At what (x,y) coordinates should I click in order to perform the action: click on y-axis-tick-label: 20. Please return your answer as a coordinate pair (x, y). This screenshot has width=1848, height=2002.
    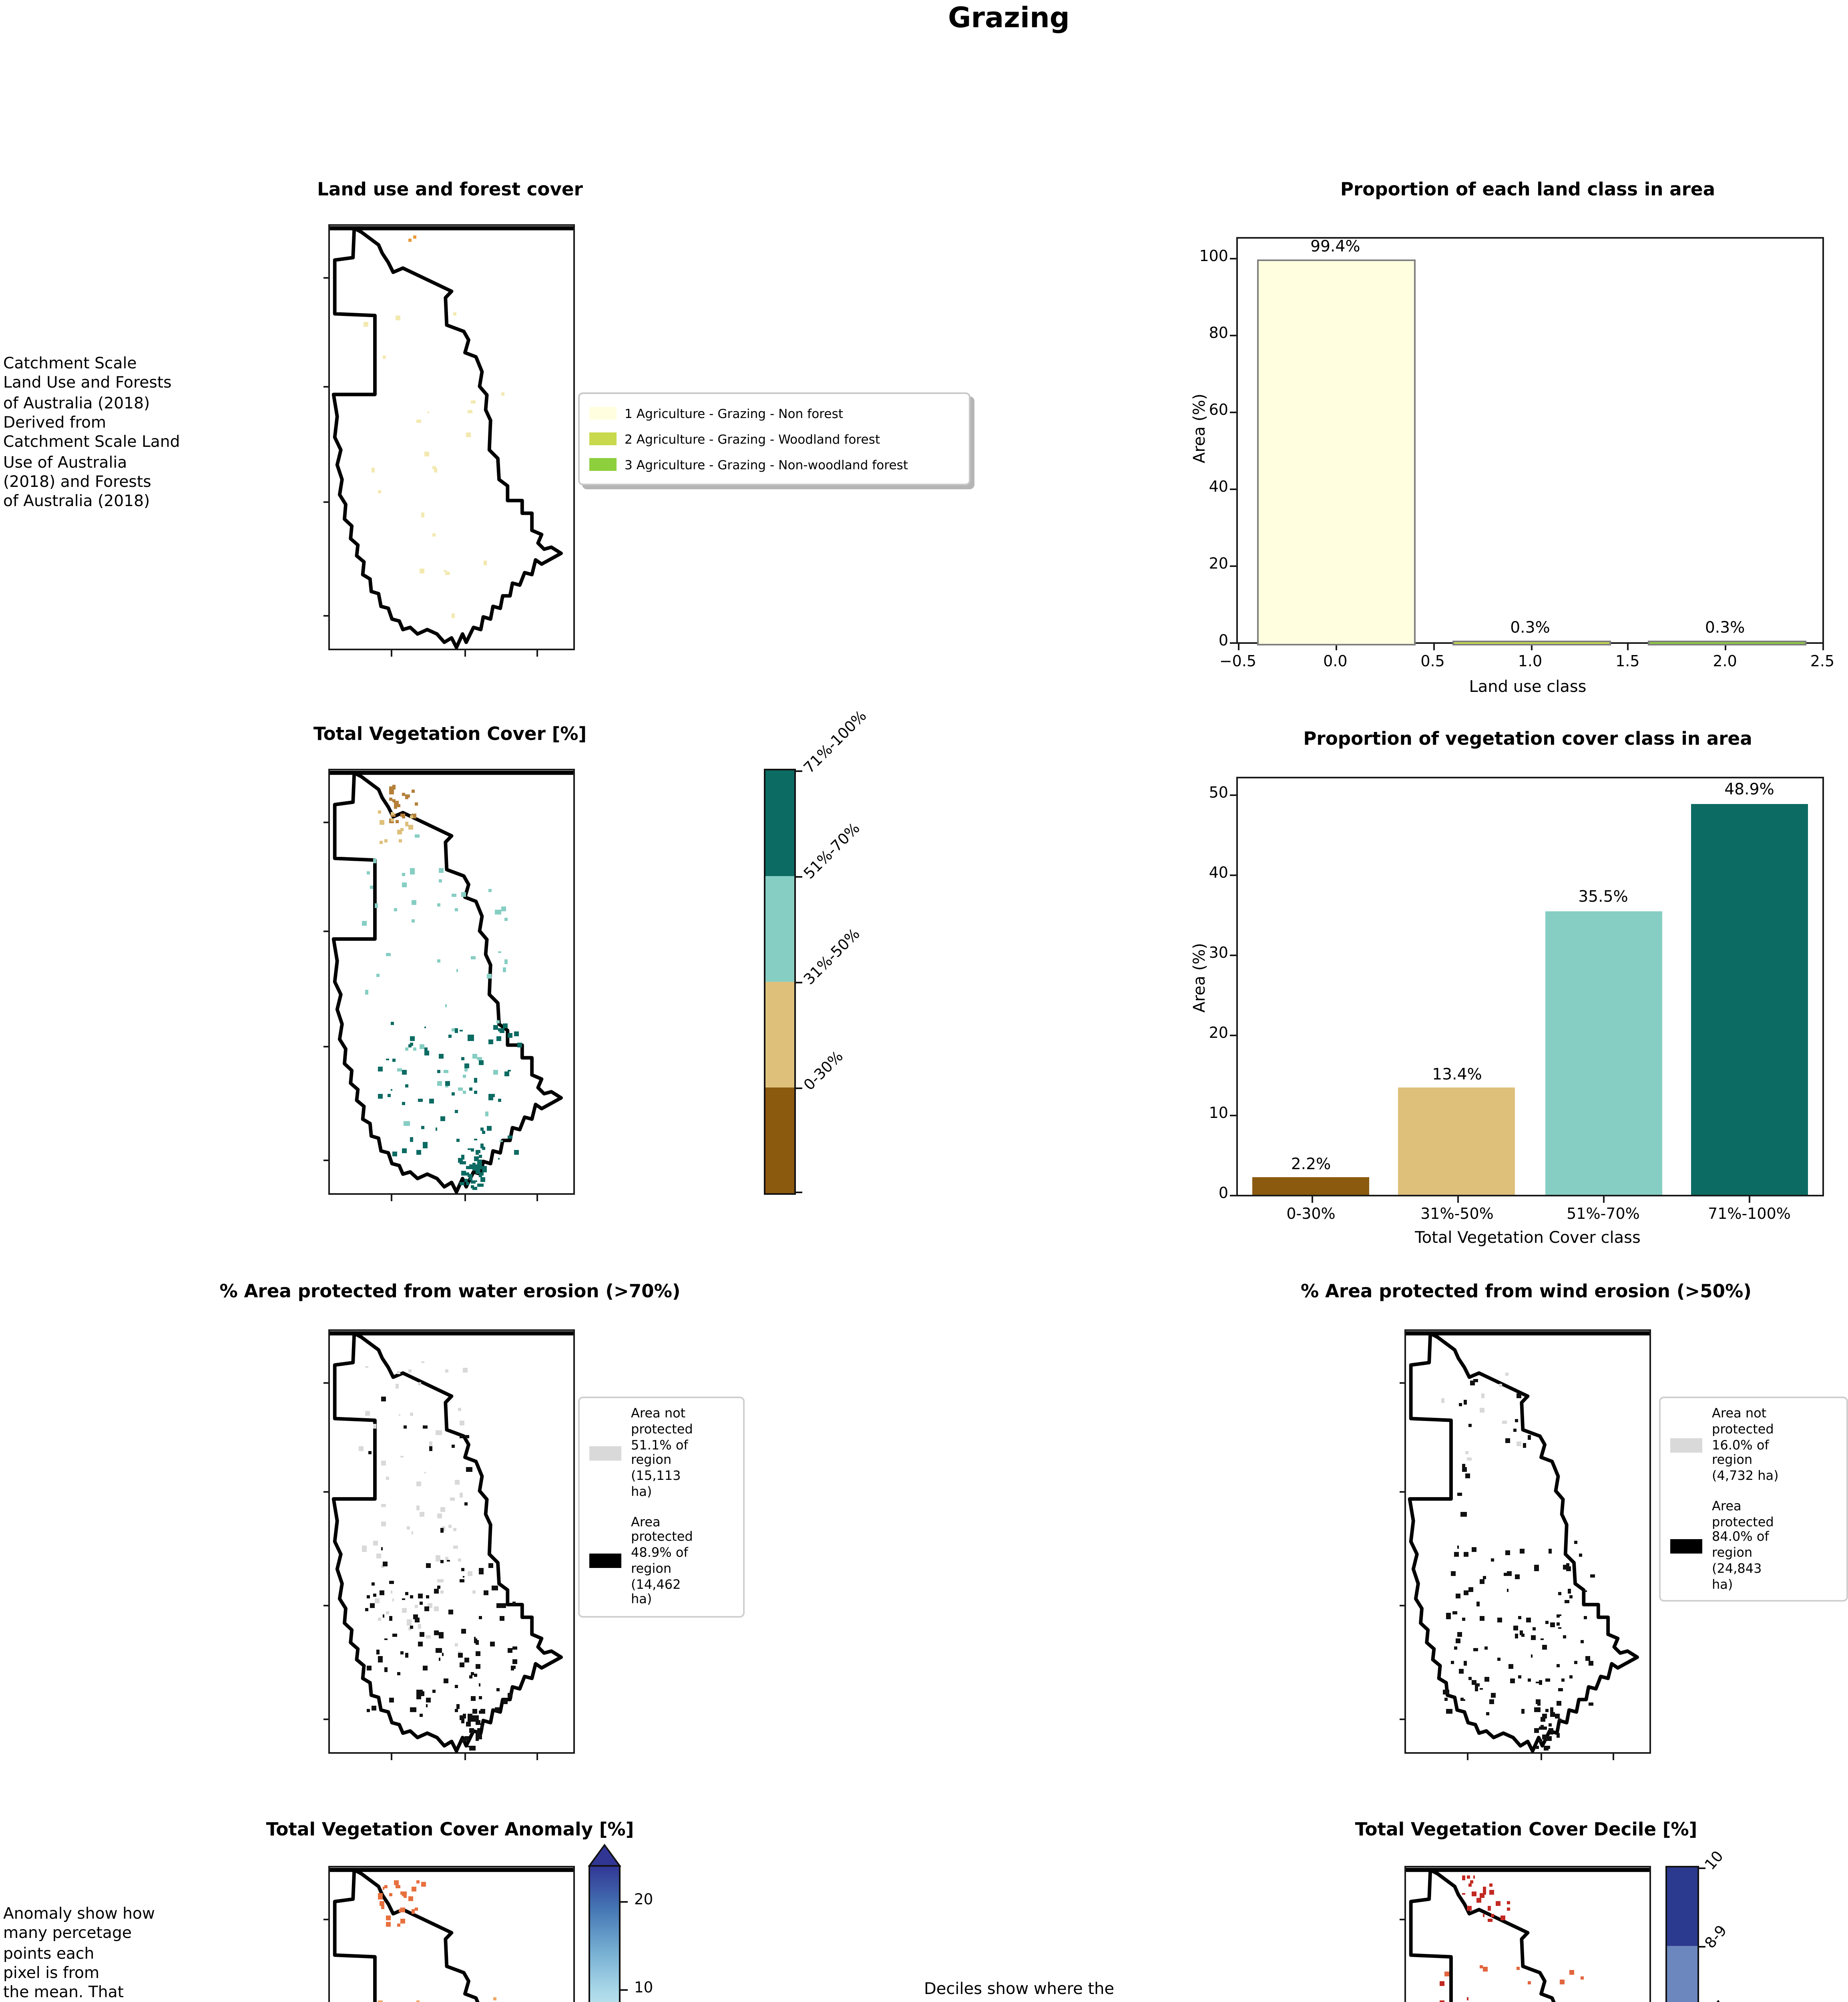
    Looking at the image, I should click on (1219, 1034).